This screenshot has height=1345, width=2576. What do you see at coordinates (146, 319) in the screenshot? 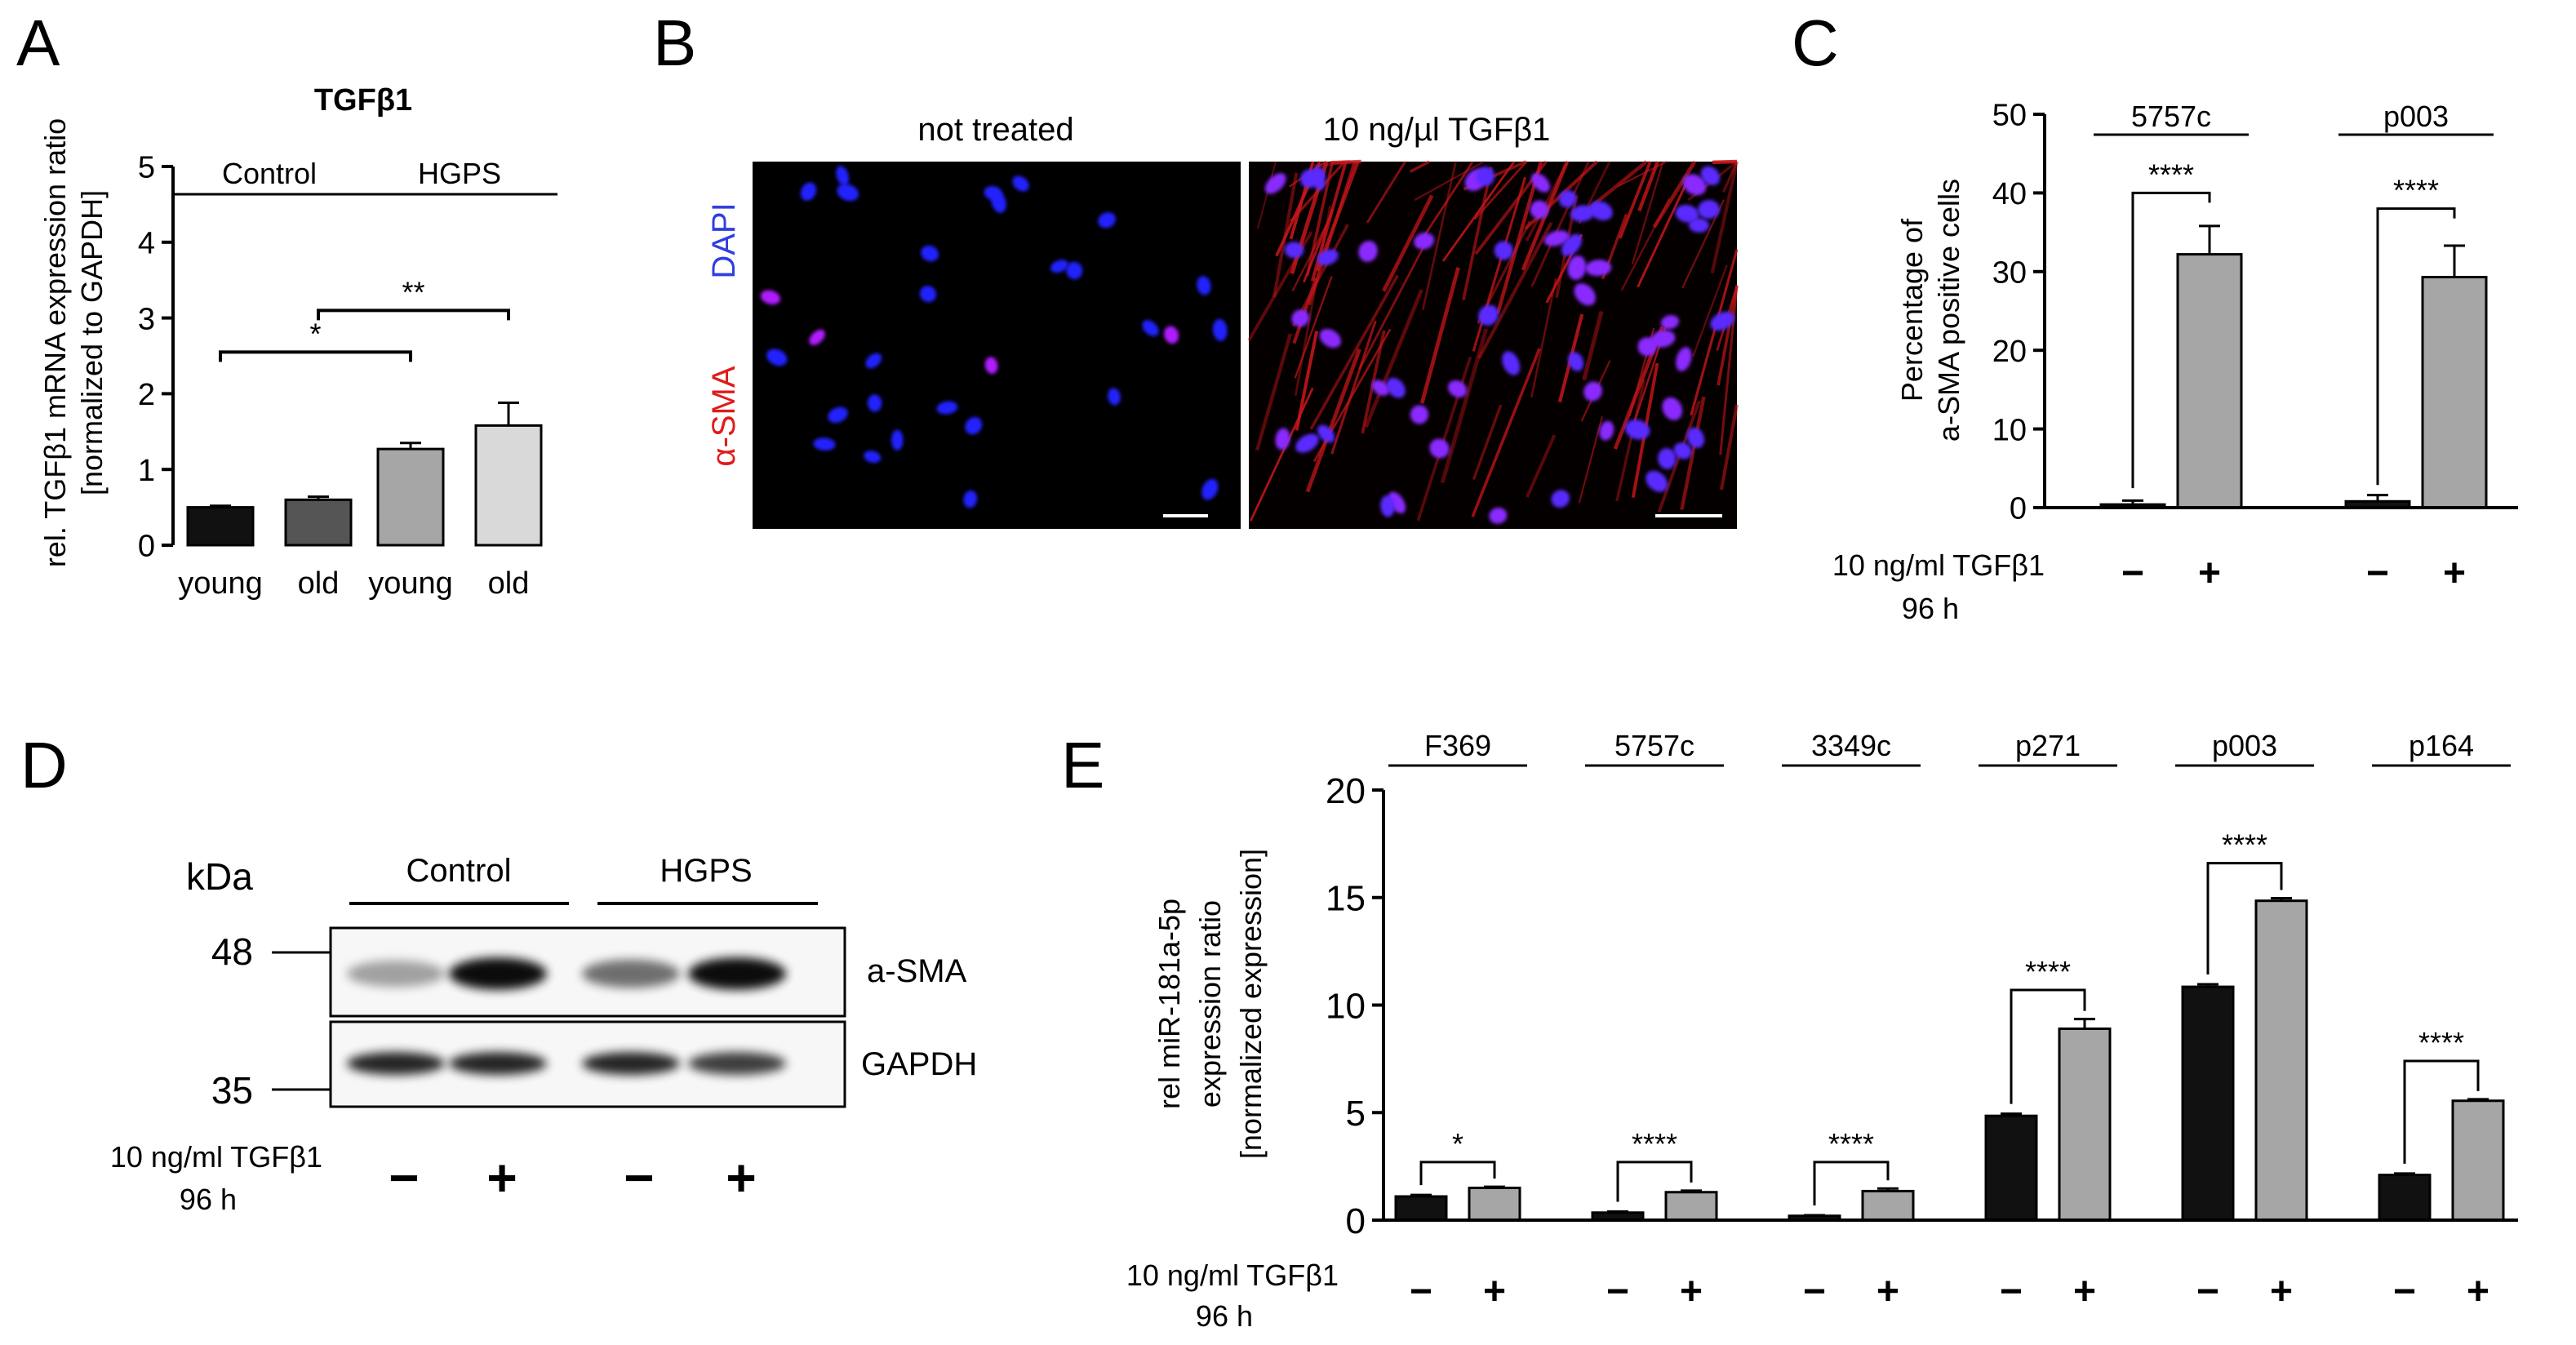
I see `y-tick-label: 3` at bounding box center [146, 319].